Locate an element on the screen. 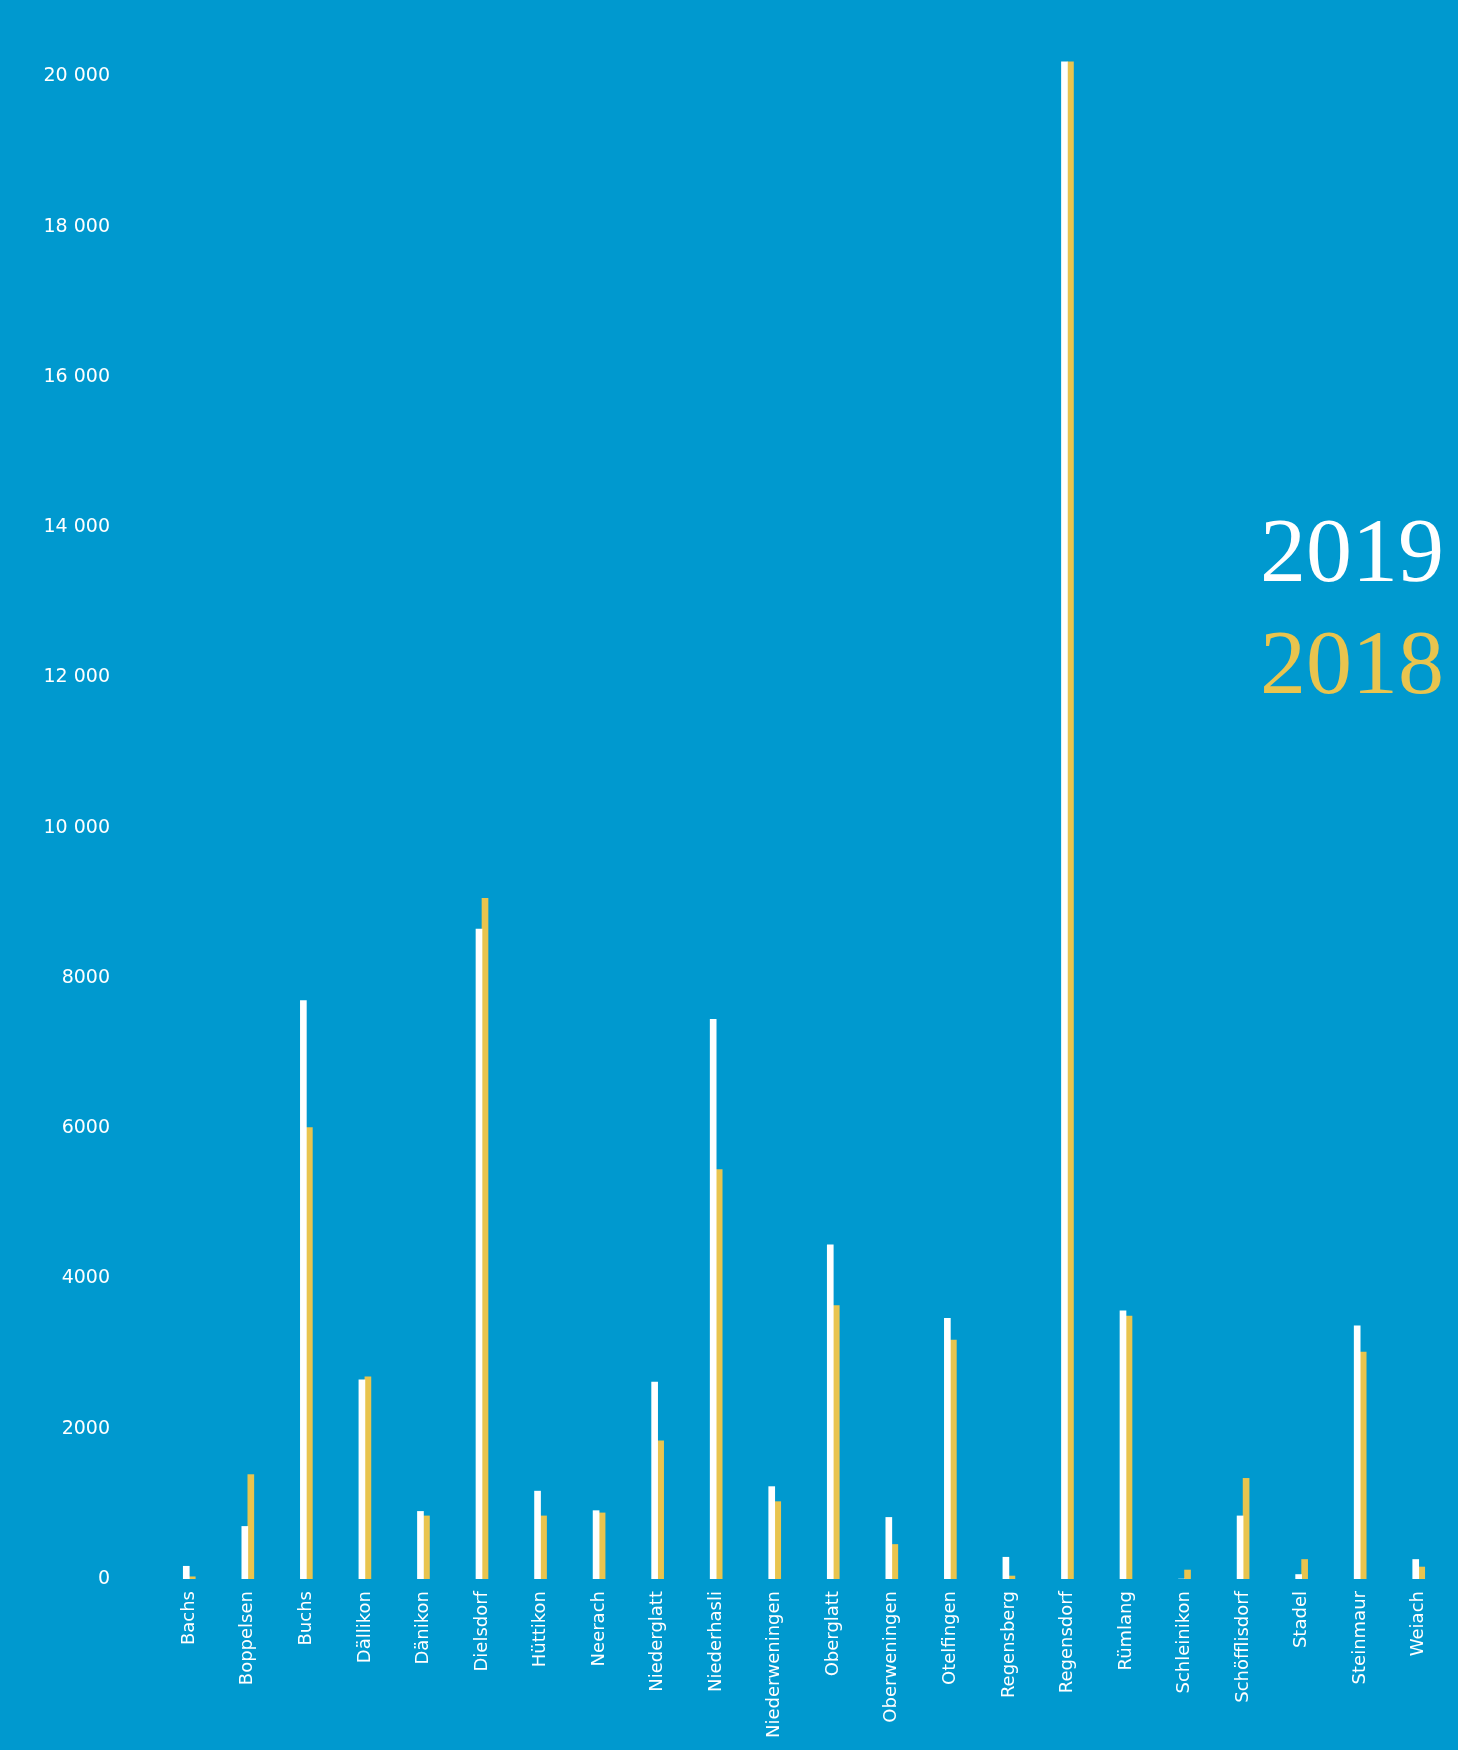 This screenshot has height=1750, width=1458. x-tick-label: Neerach is located at coordinates (597, 1629).